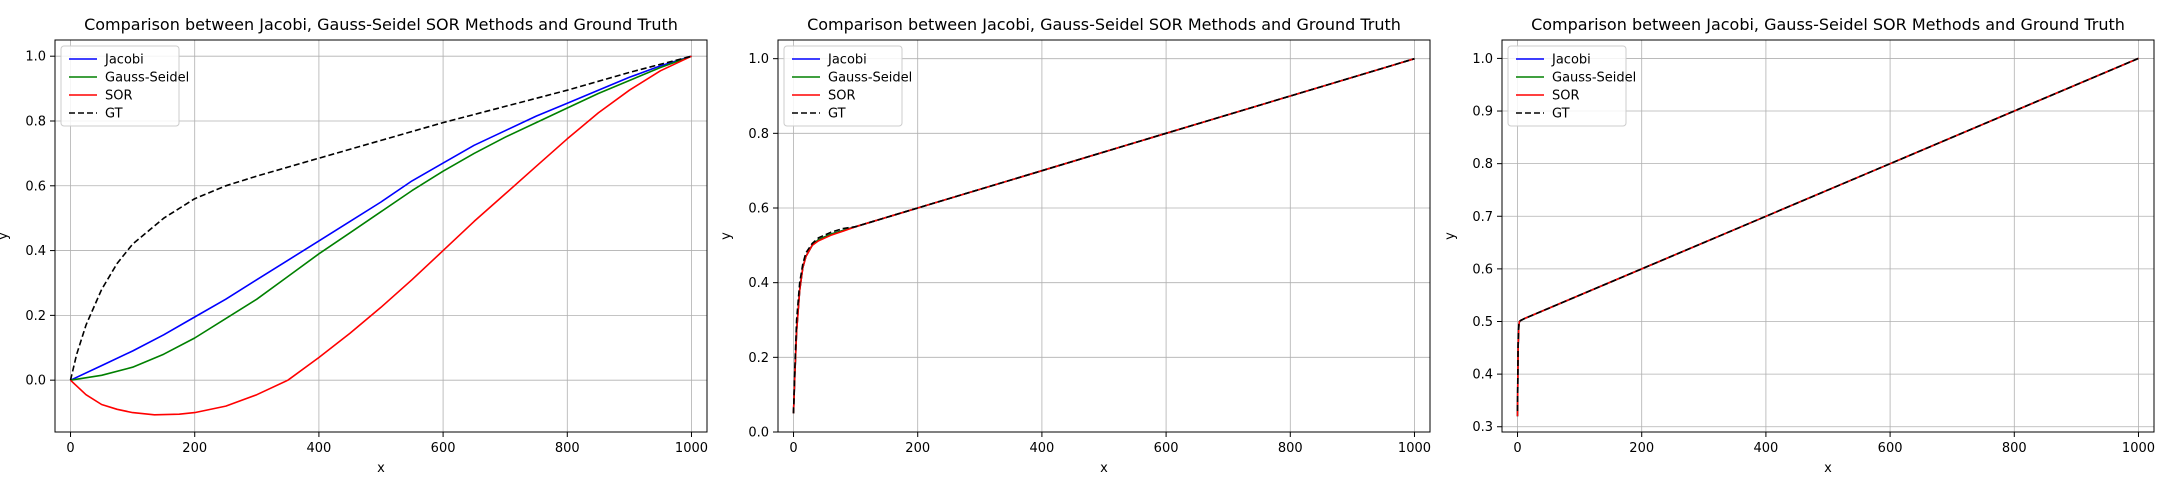 Image resolution: width=2184 pixels, height=500 pixels. I want to click on y-tick-label: 0.5, so click(1482, 322).